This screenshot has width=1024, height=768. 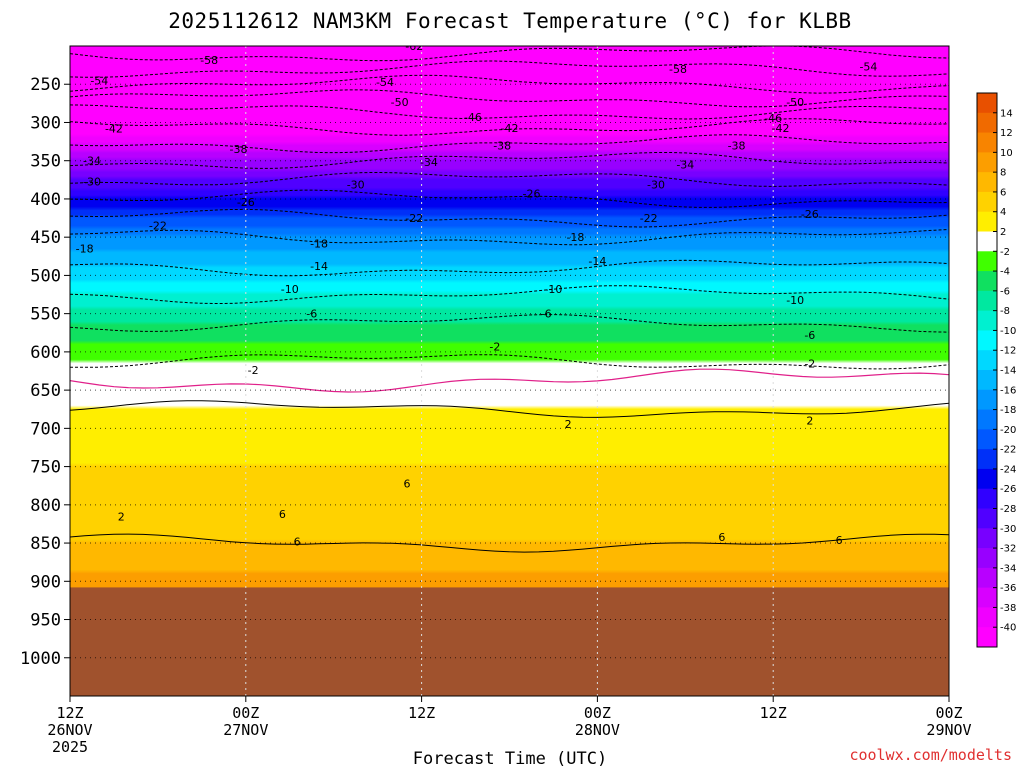 I want to click on colorbar-tick-label: 2, so click(x=1003, y=232).